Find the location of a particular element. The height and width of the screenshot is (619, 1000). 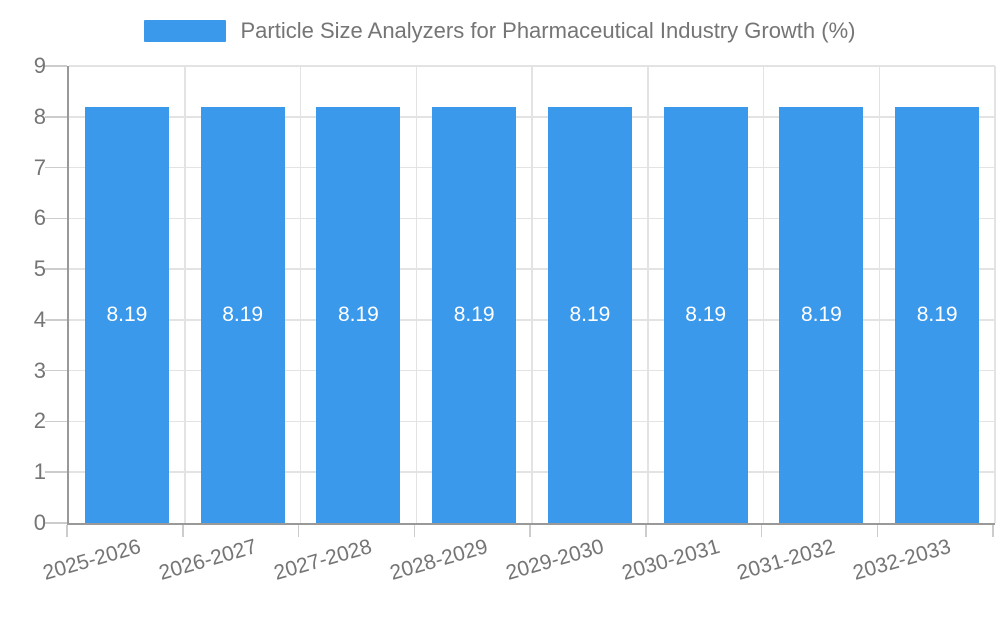

y-tick-label: 8 is located at coordinates (39, 116).